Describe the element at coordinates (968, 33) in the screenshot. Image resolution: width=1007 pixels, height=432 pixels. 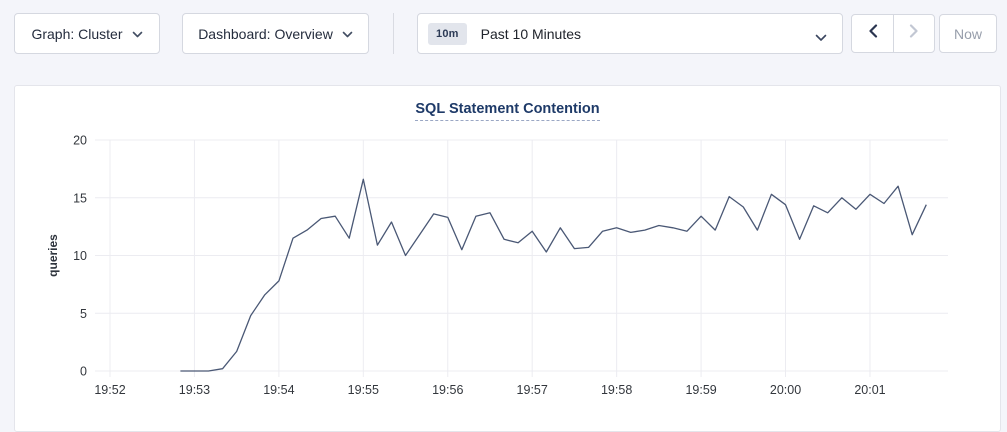
I see `now-button: Now` at that location.